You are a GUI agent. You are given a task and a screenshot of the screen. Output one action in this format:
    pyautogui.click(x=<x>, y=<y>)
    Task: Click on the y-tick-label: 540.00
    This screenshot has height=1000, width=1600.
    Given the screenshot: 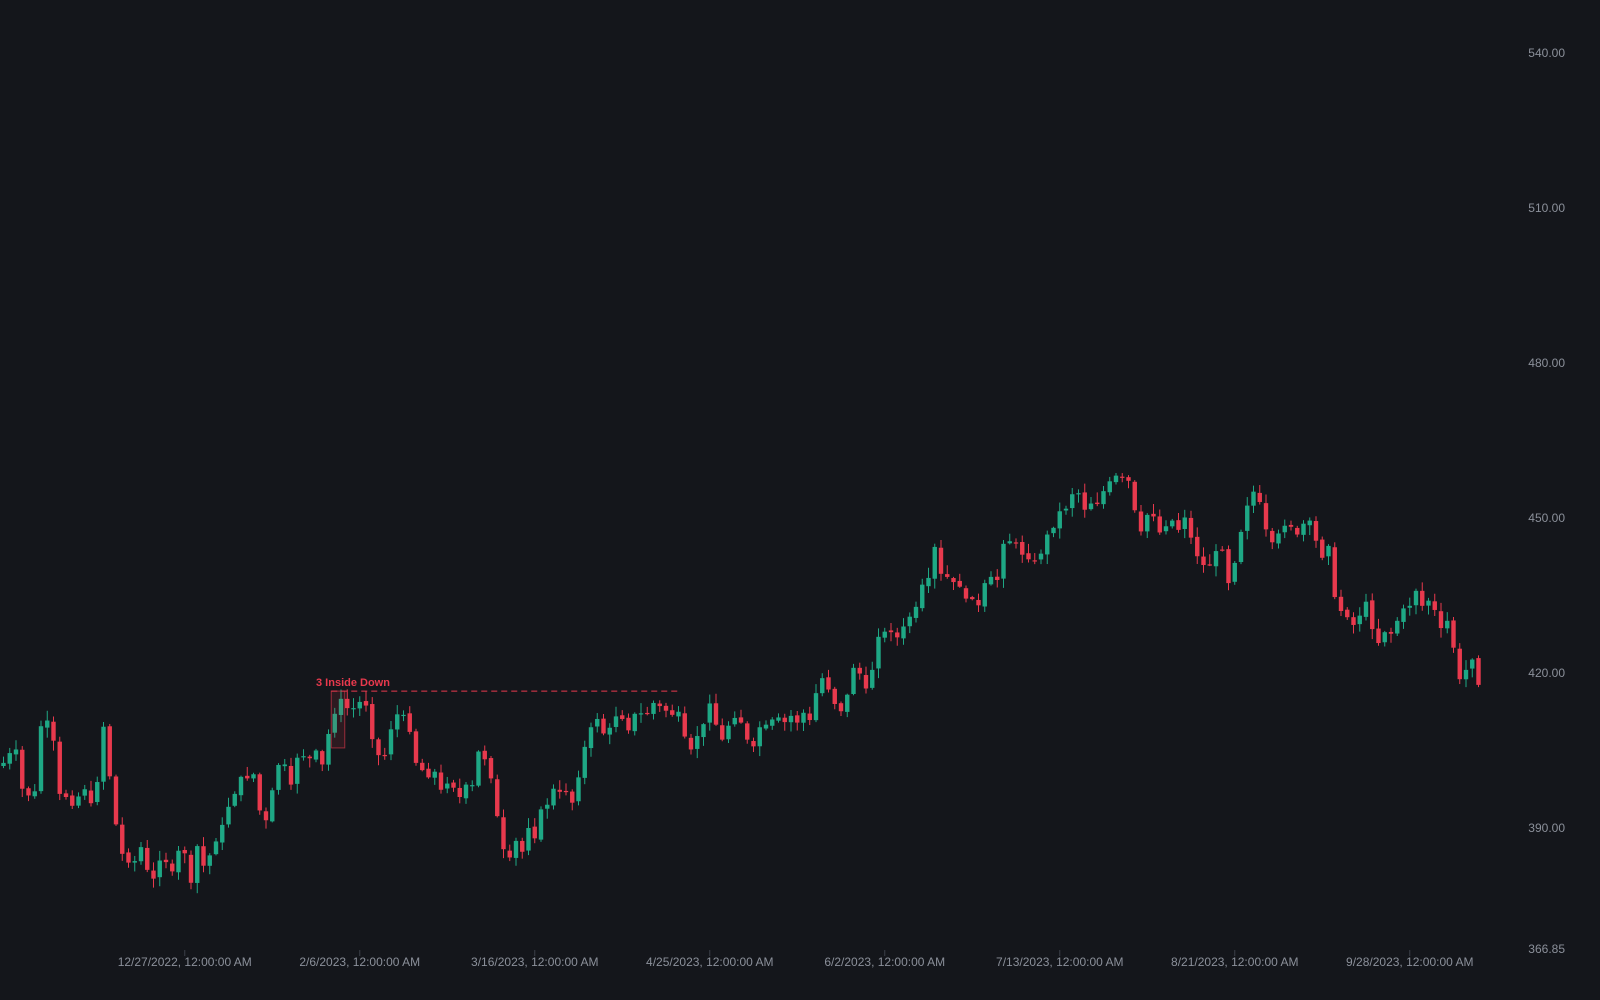 What is the action you would take?
    pyautogui.click(x=1546, y=53)
    